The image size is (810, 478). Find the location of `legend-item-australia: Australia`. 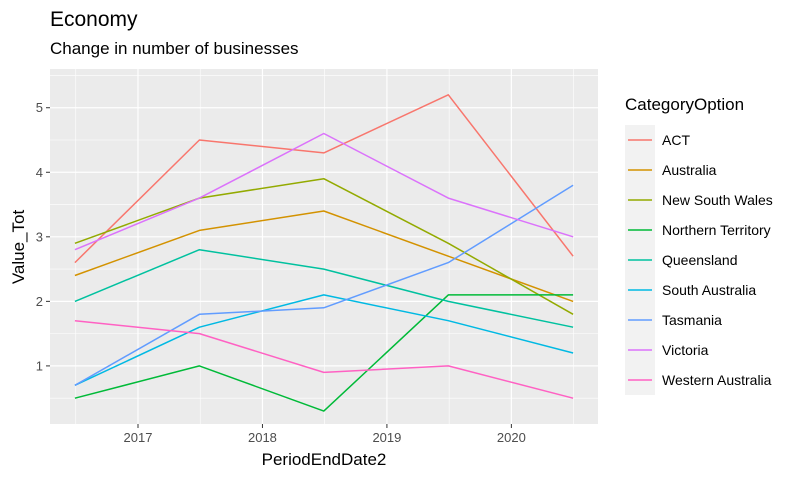

legend-item-australia: Australia is located at coordinates (671, 170).